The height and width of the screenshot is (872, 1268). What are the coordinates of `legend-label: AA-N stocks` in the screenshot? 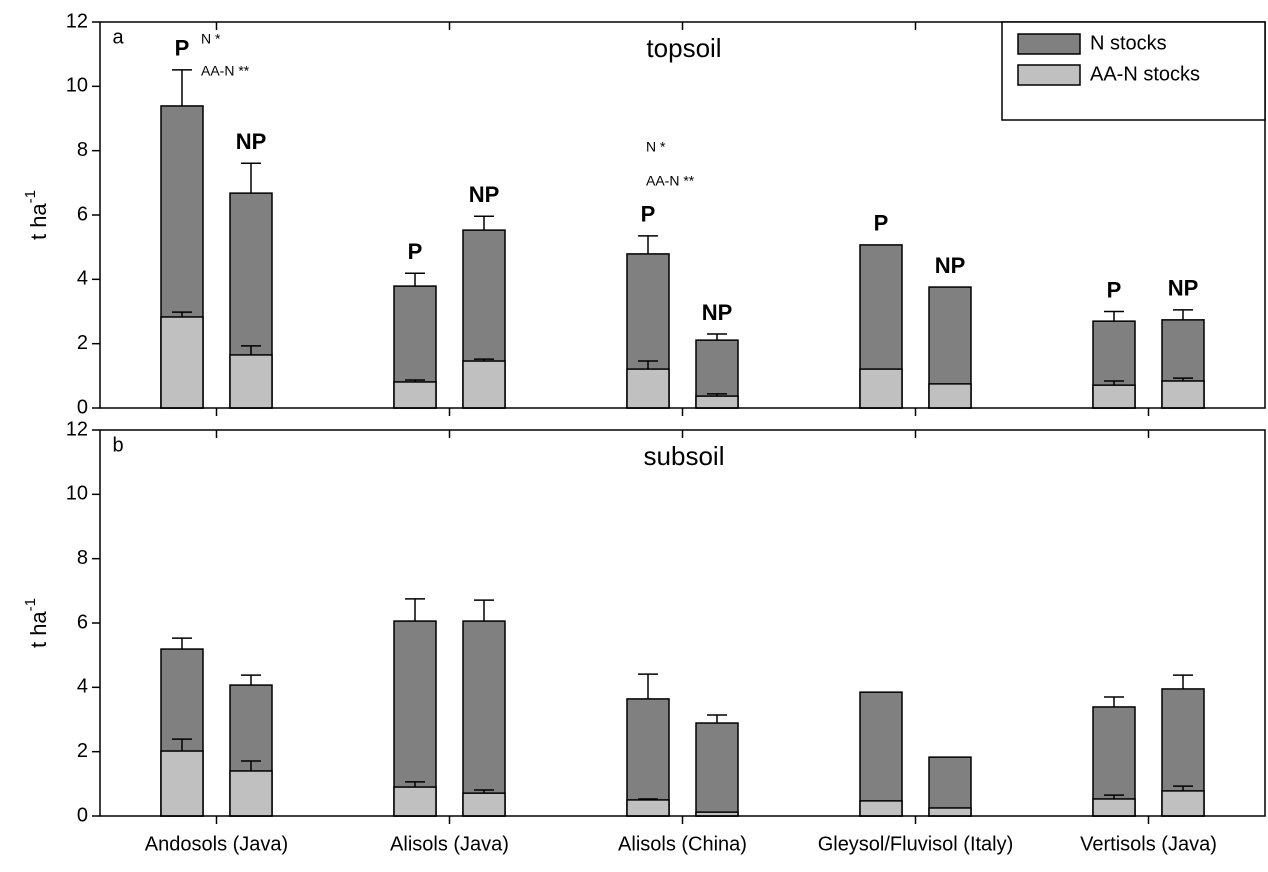 It's located at (1145, 74).